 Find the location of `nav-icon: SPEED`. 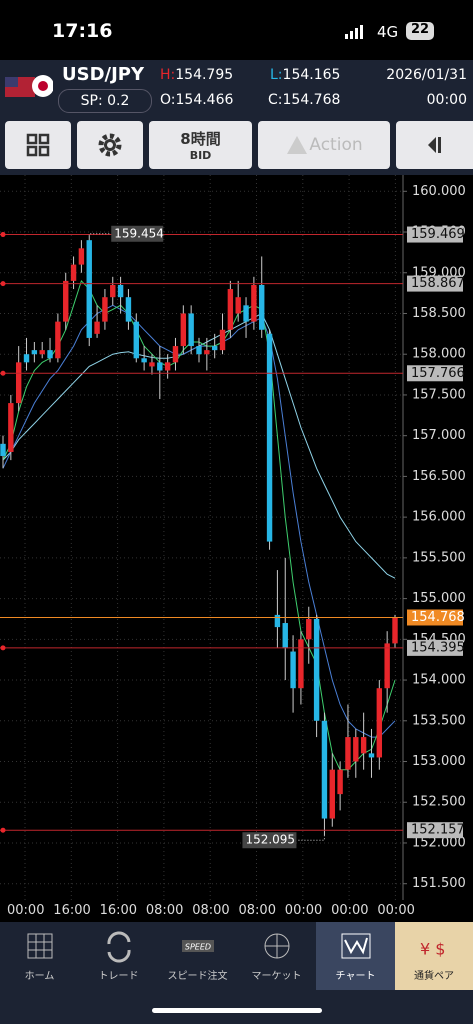

nav-icon: SPEED is located at coordinates (197, 946).